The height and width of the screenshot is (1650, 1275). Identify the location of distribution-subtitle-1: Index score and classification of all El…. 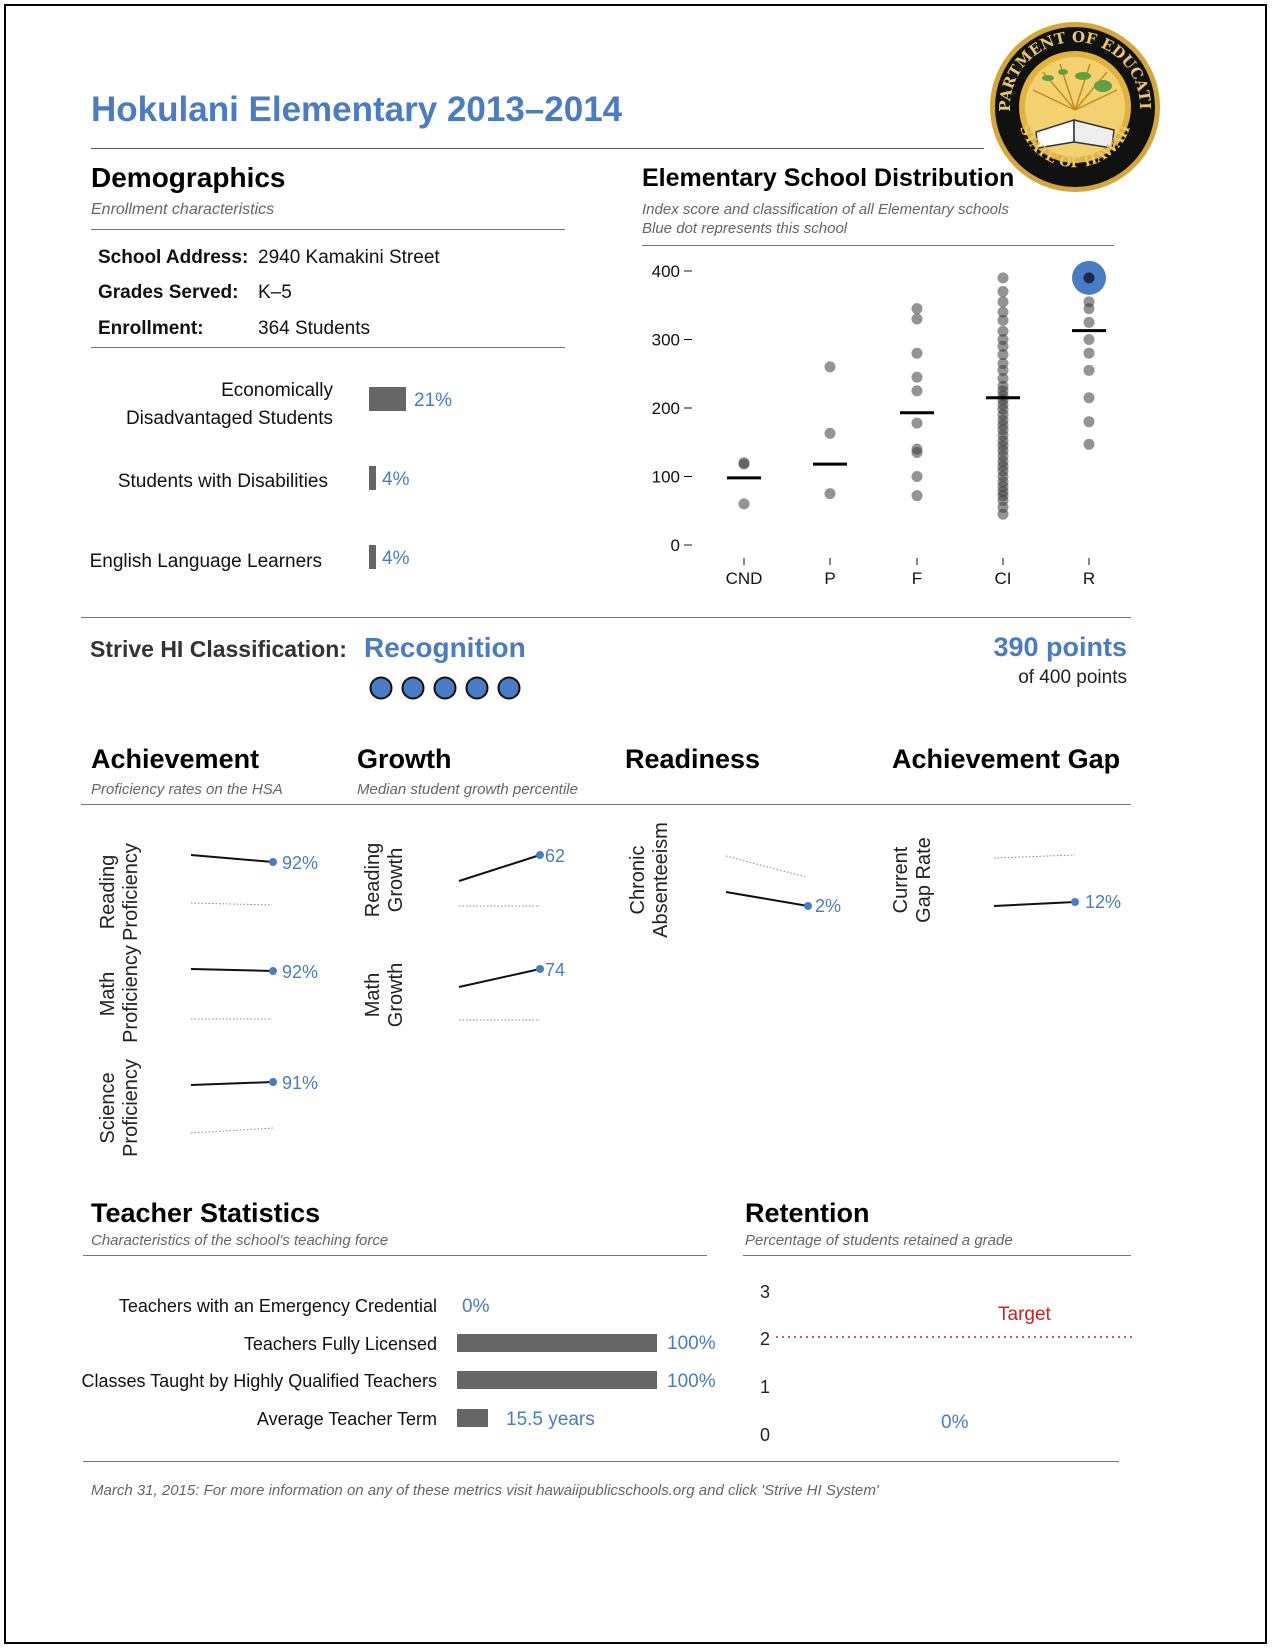
(825, 209).